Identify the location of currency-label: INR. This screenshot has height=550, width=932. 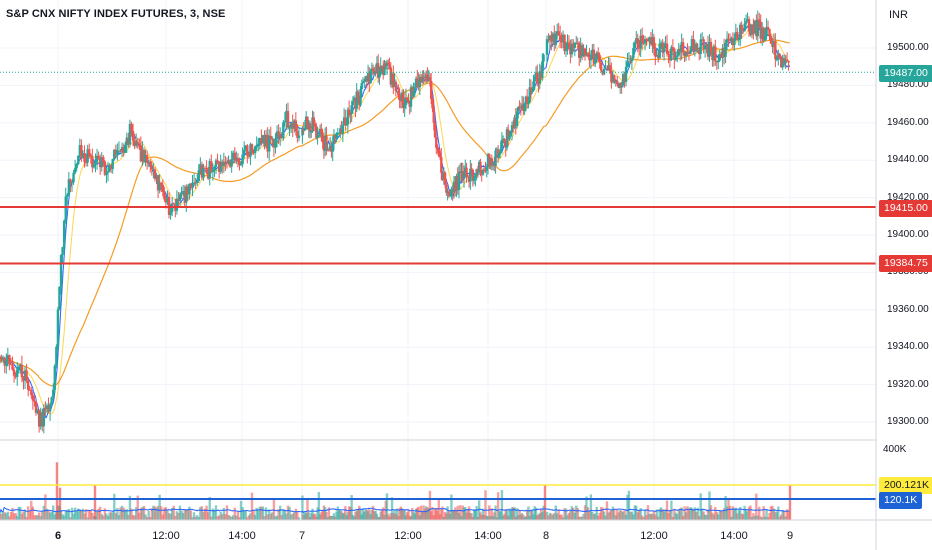
(898, 15).